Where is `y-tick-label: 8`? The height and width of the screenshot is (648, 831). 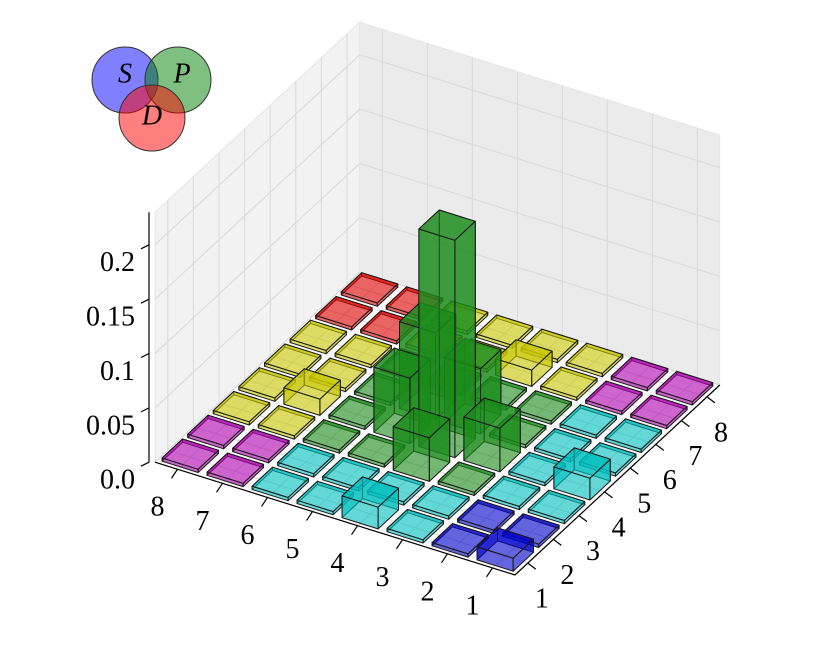
y-tick-label: 8 is located at coordinates (721, 432).